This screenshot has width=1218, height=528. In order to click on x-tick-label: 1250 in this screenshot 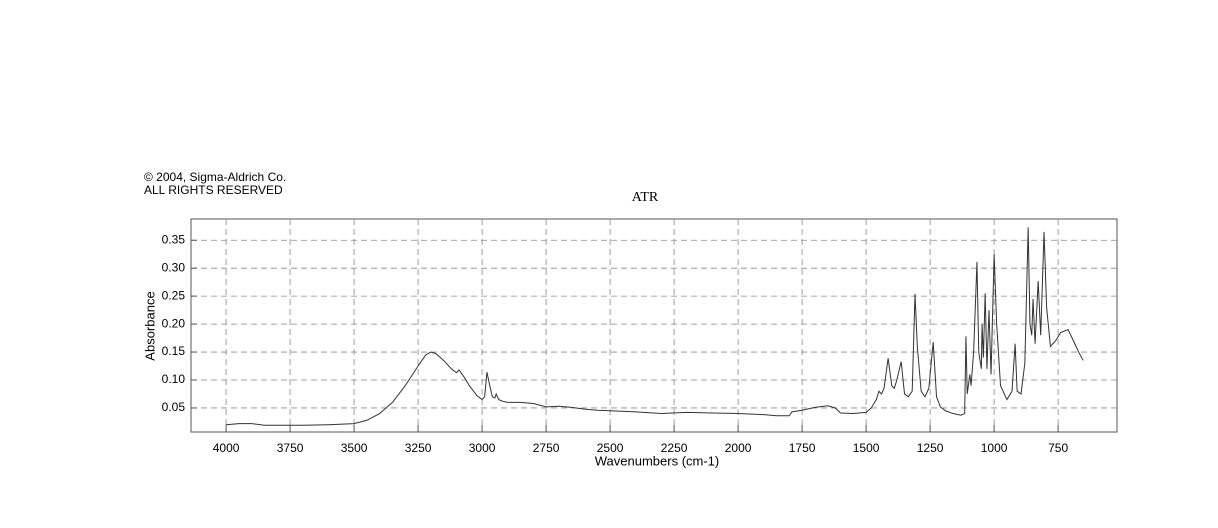, I will do `click(930, 448)`.